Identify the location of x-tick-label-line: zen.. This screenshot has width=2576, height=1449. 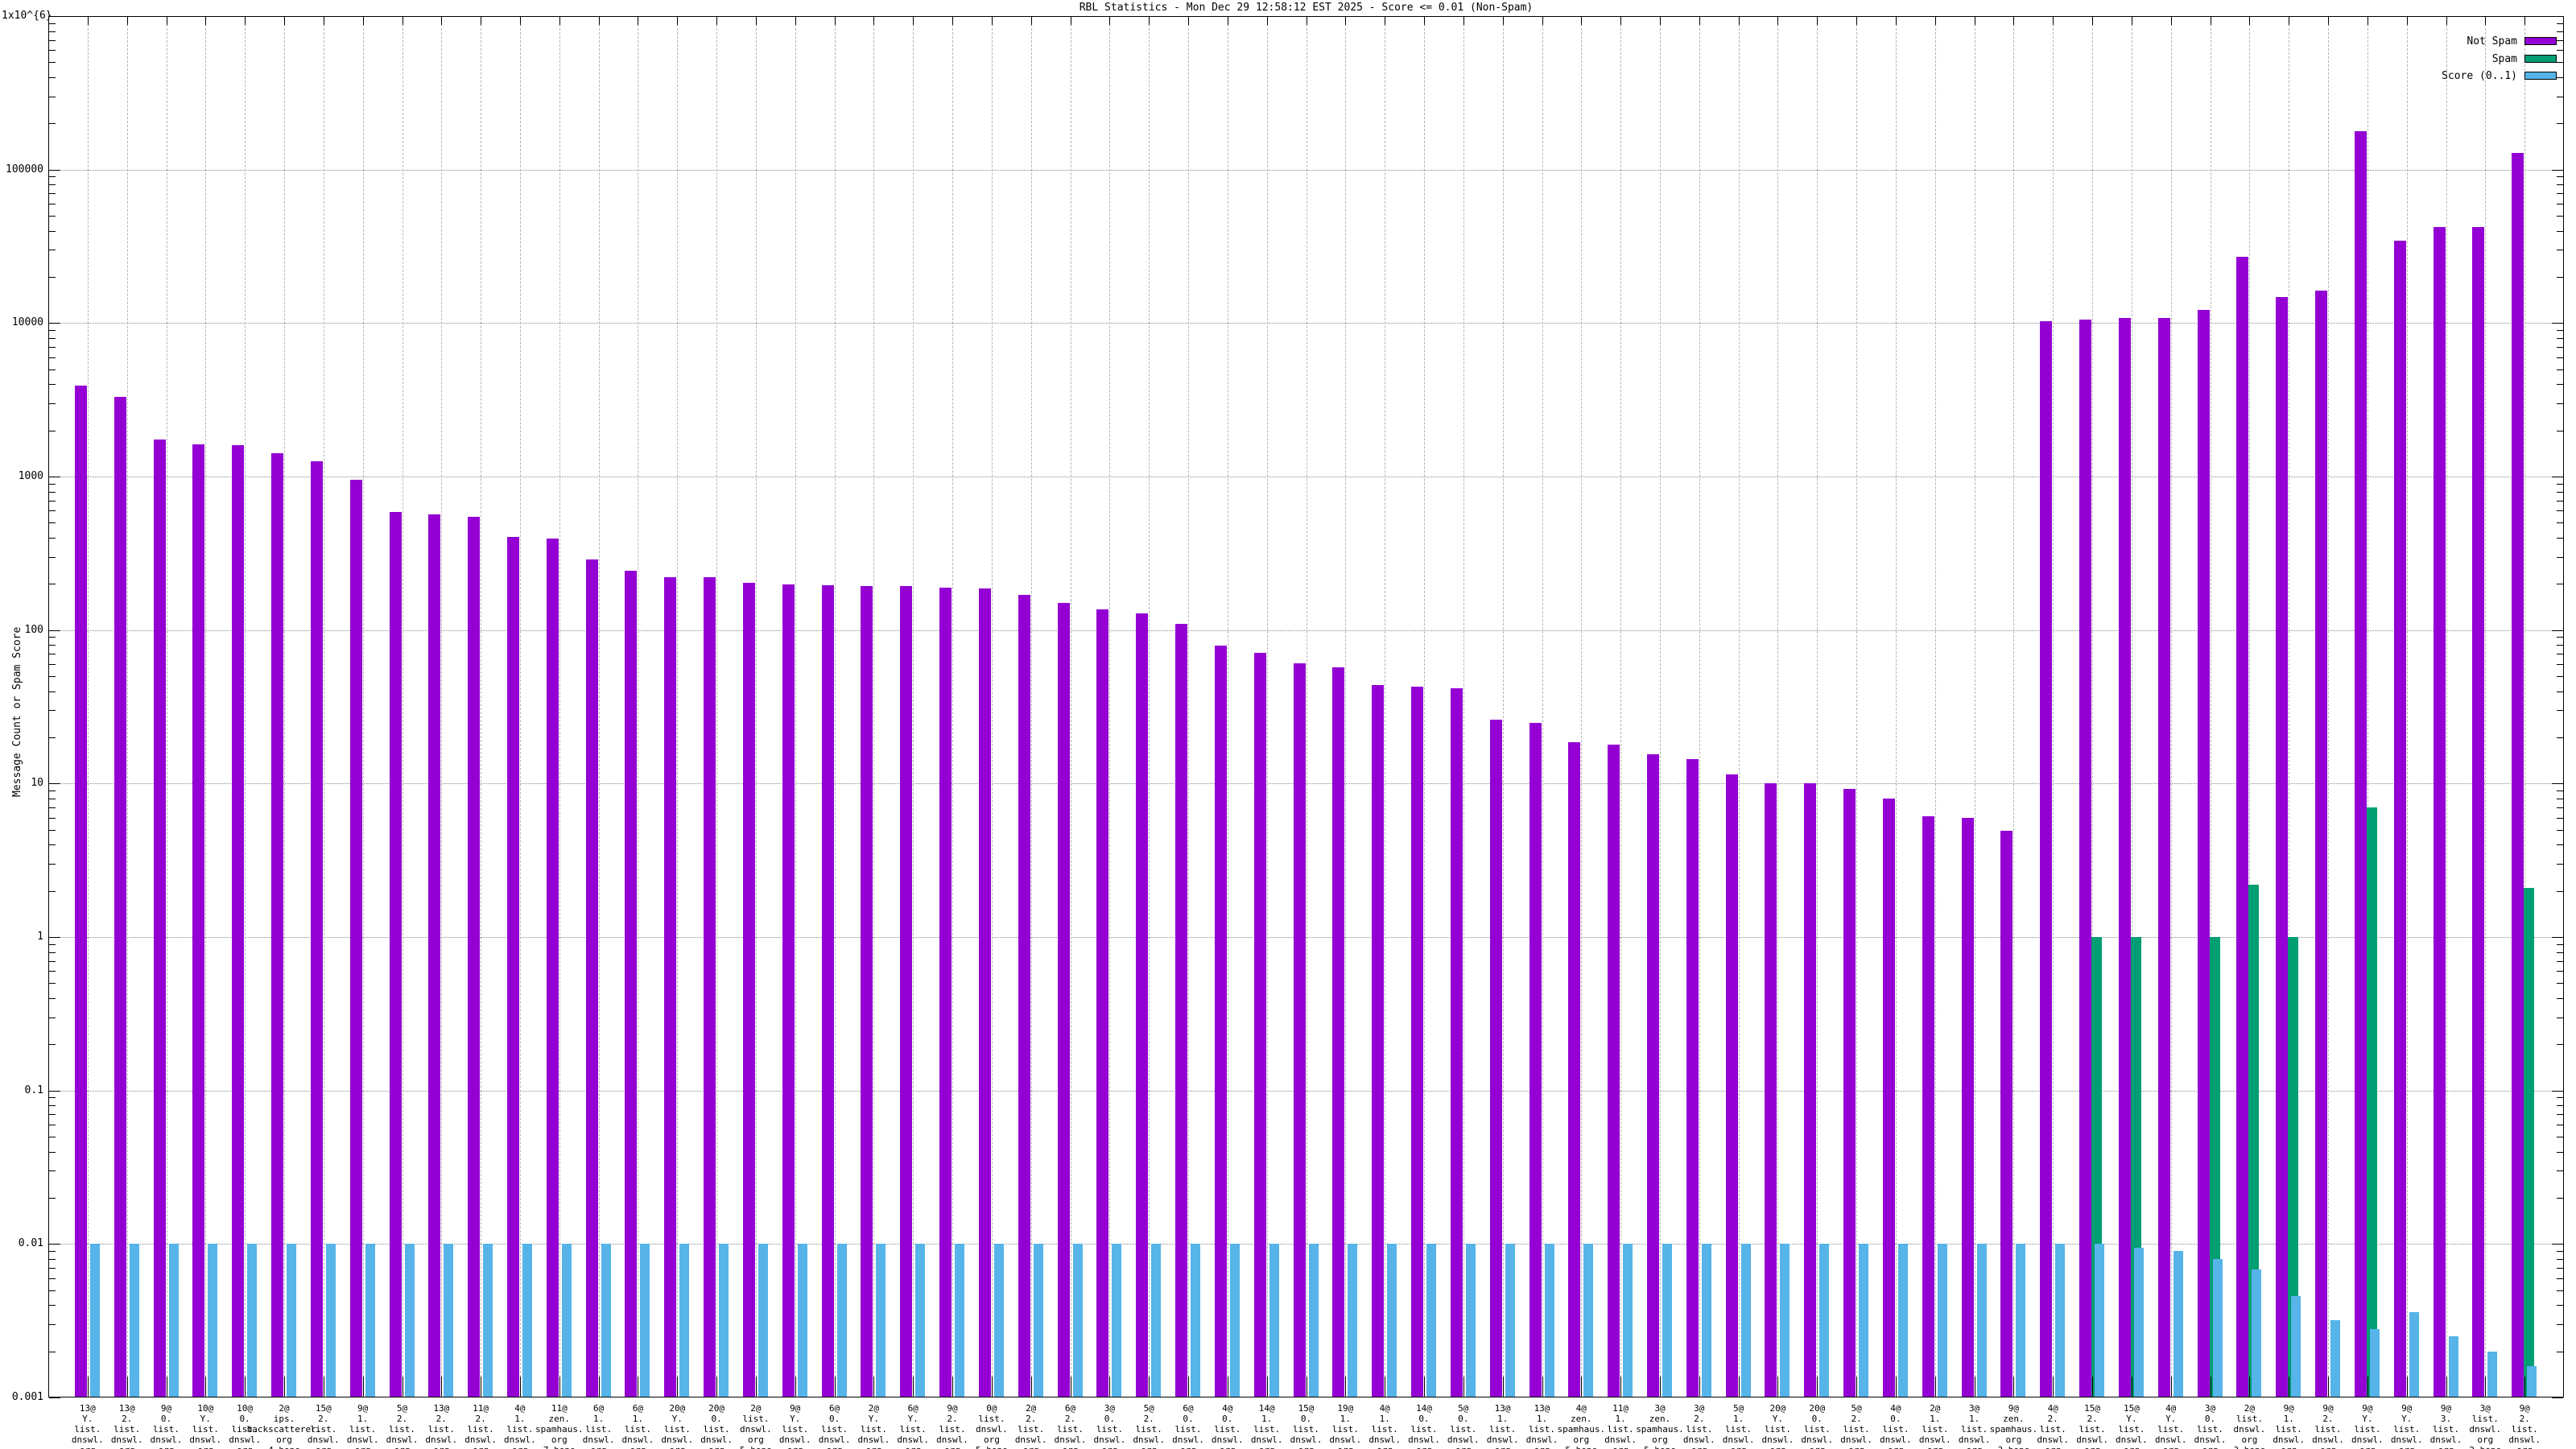
(559, 1419).